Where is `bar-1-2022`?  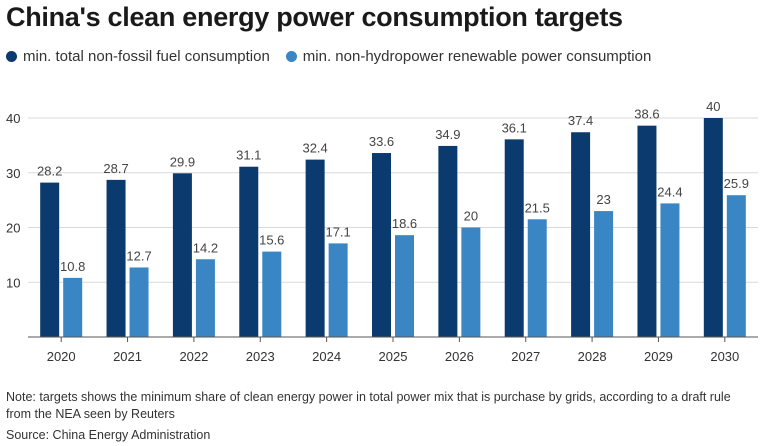
bar-1-2022 is located at coordinates (182, 255).